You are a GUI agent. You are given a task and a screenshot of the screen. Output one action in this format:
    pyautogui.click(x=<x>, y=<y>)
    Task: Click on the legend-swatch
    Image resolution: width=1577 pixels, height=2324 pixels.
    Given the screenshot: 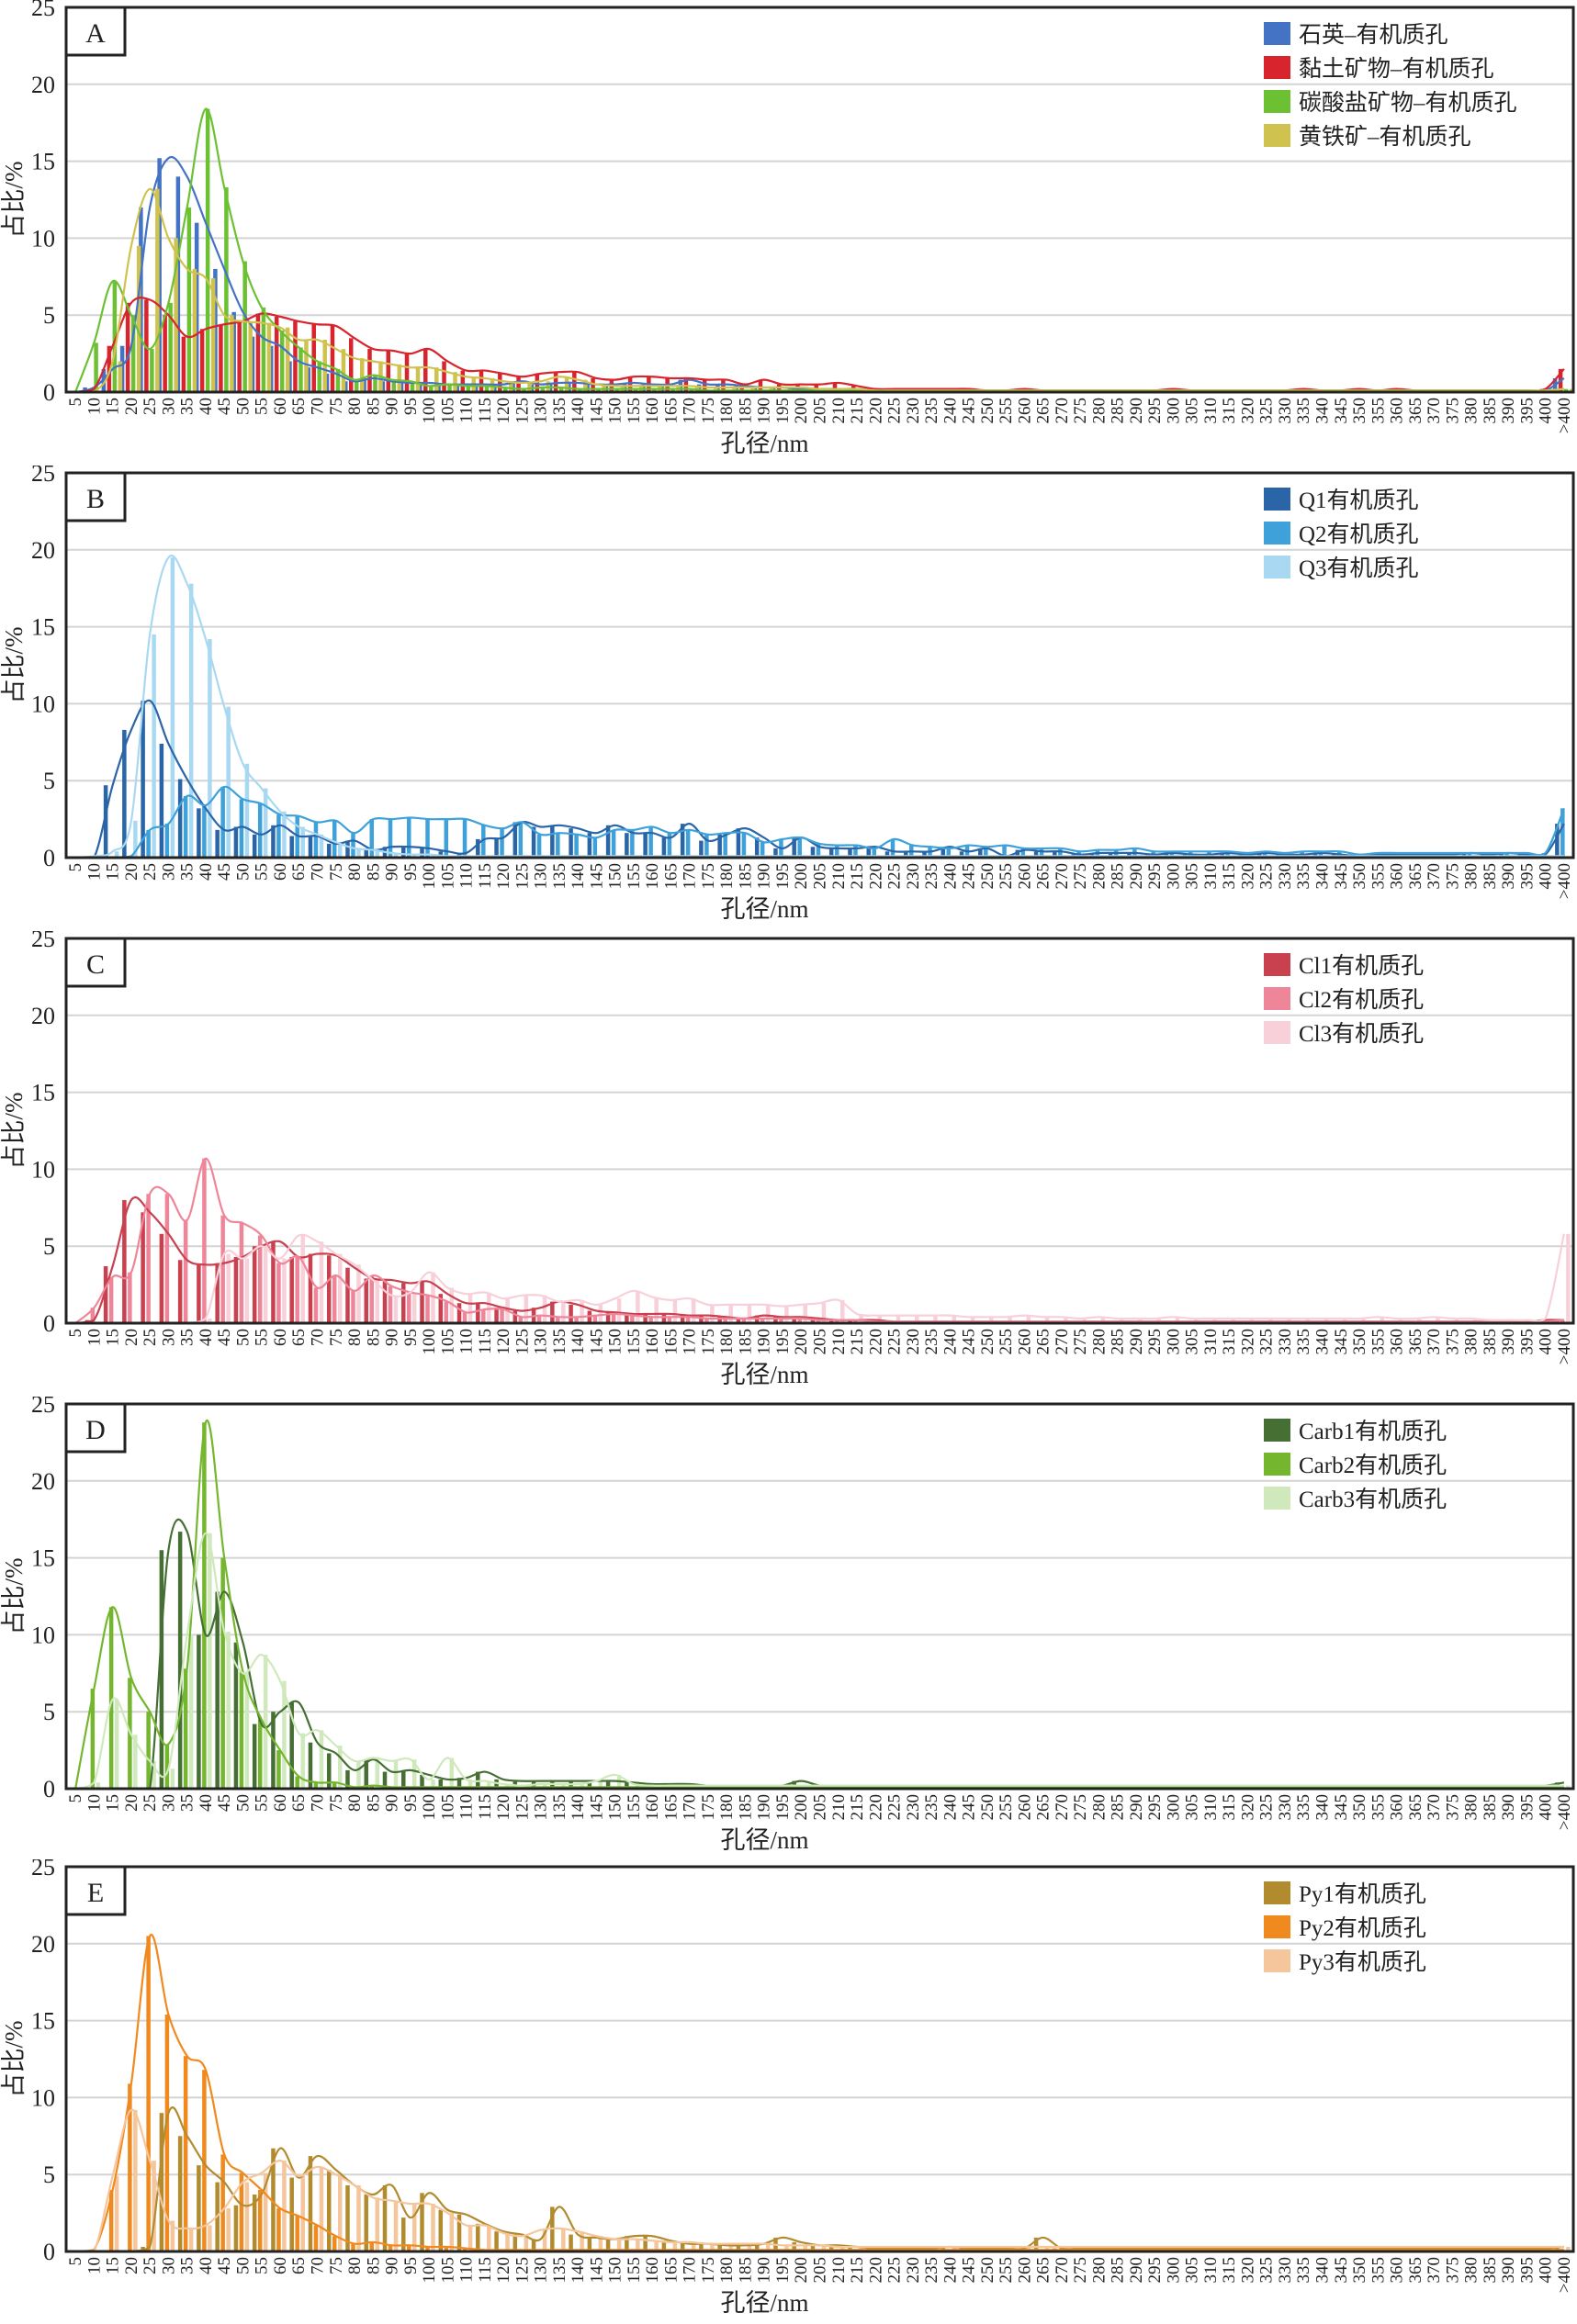 What is the action you would take?
    pyautogui.click(x=1277, y=1893)
    